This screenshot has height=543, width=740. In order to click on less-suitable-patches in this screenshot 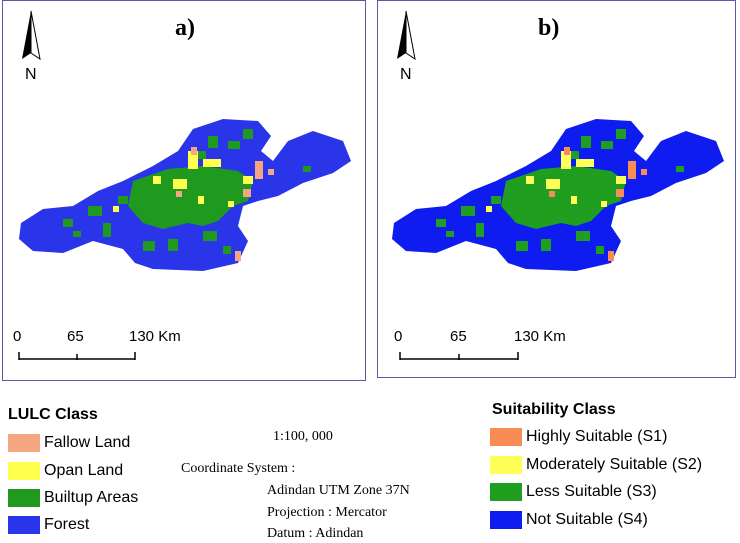, I will do `click(560, 191)`.